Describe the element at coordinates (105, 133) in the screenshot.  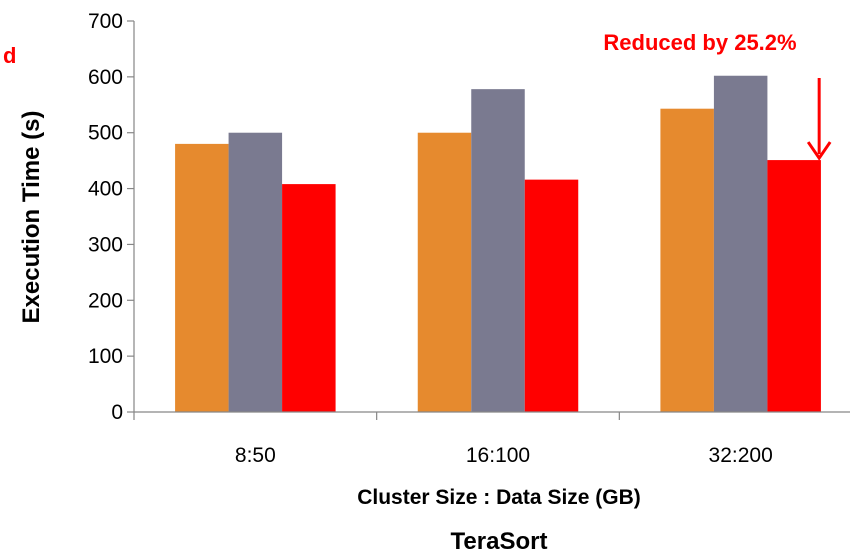
I see `y-tick-label: 500` at that location.